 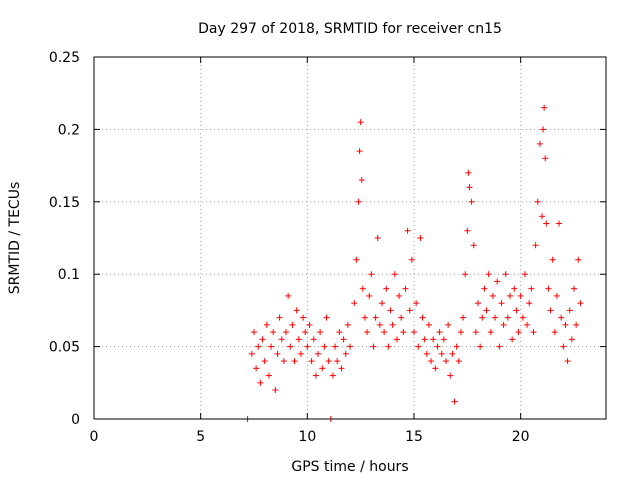 What do you see at coordinates (64, 58) in the screenshot?
I see `y-tick-label: 0.25` at bounding box center [64, 58].